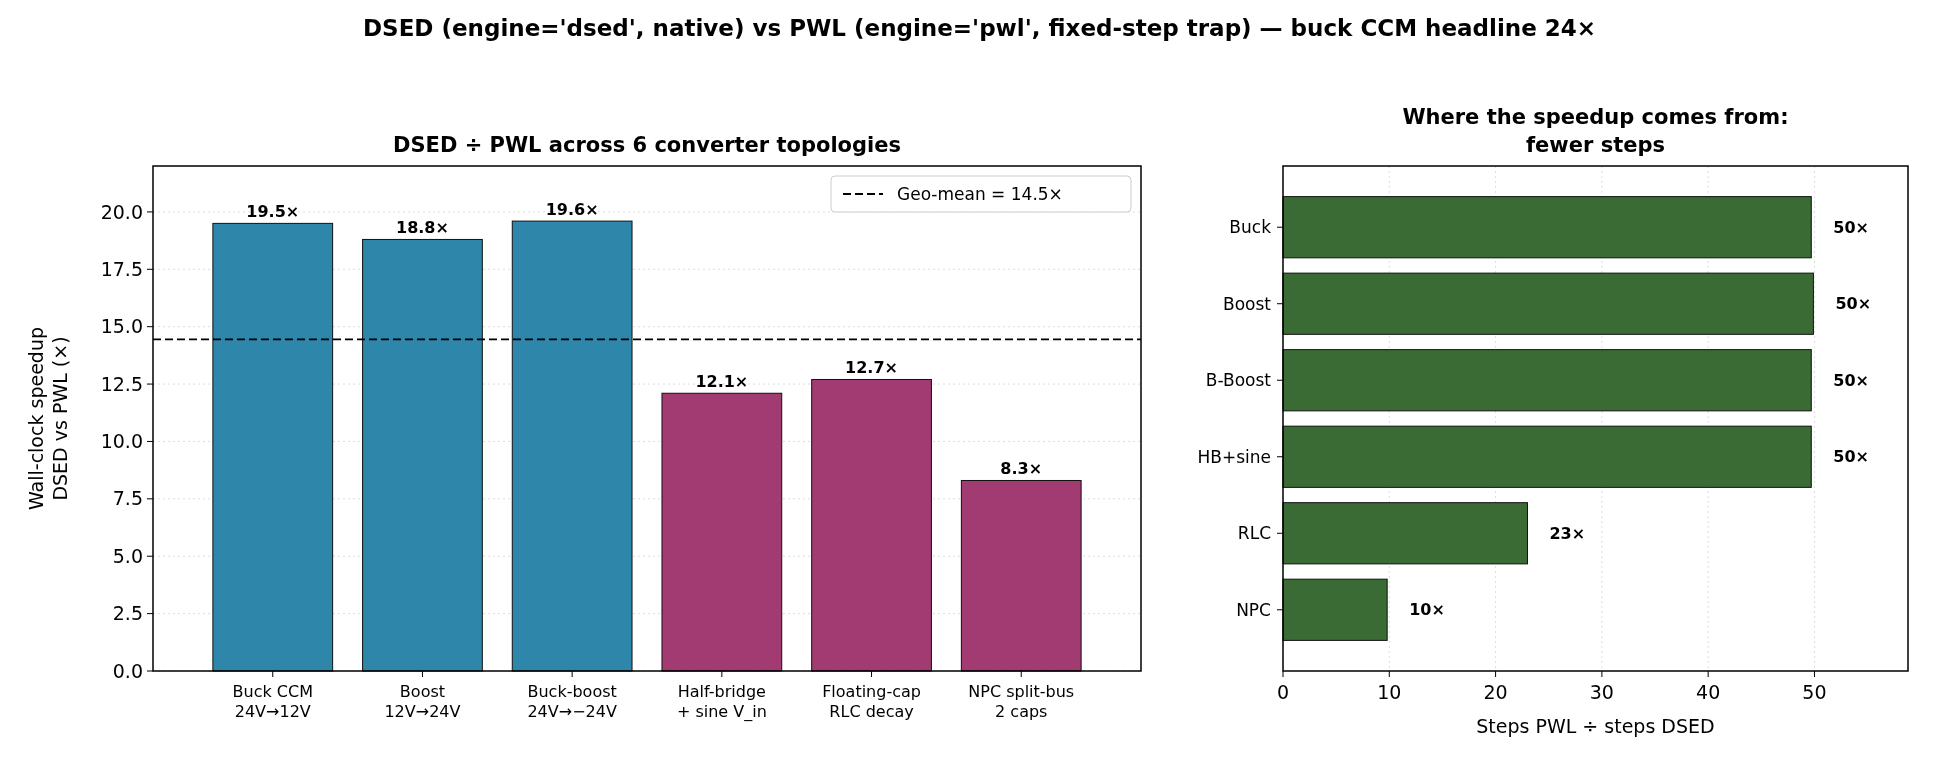 The height and width of the screenshot is (762, 1959). What do you see at coordinates (980, 194) in the screenshot?
I see `legend-label: Geo-mean = 14.5×` at bounding box center [980, 194].